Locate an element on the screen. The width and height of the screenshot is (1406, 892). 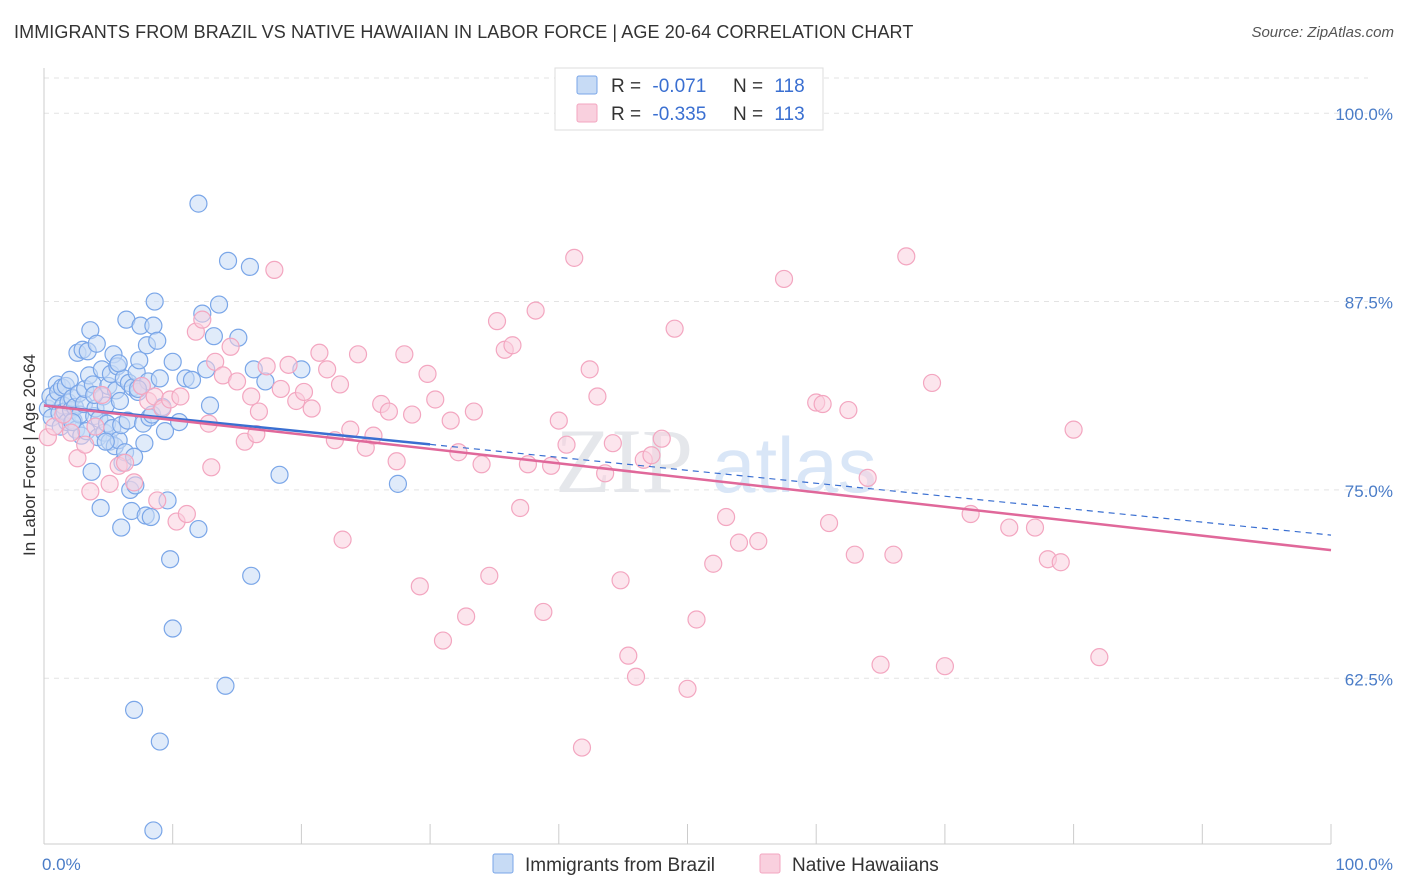
legend-n-value-brazil: 118 is located at coordinates (789, 86).